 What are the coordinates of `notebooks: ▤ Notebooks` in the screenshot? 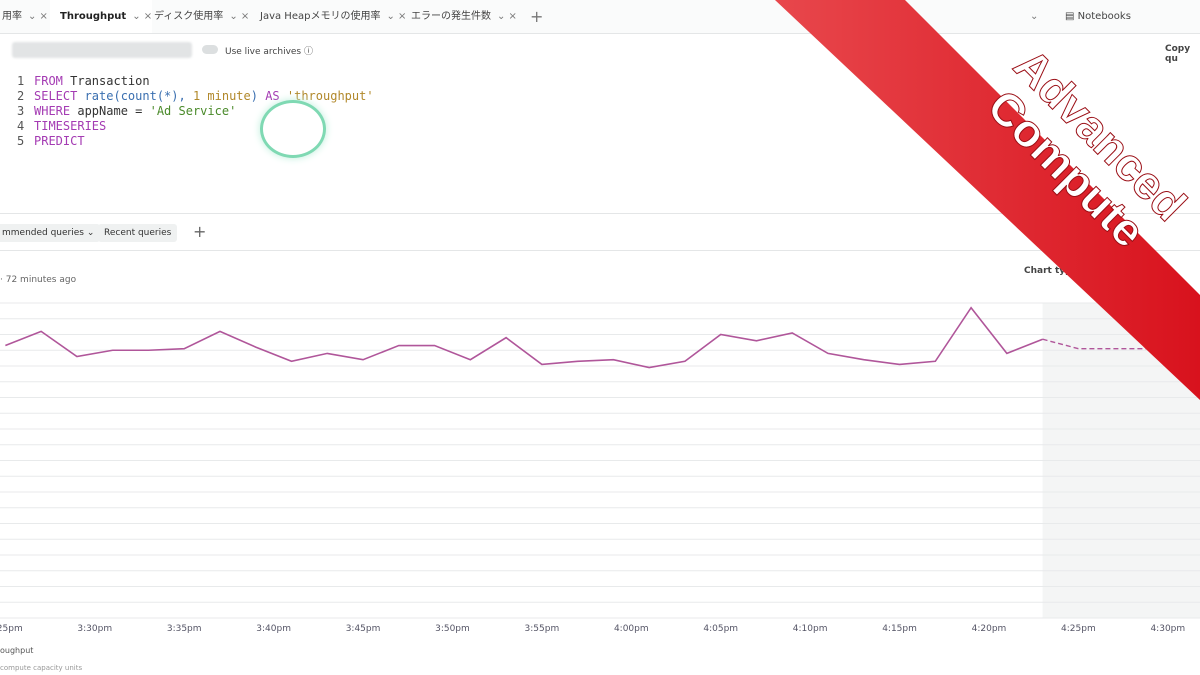 It's located at (1098, 16).